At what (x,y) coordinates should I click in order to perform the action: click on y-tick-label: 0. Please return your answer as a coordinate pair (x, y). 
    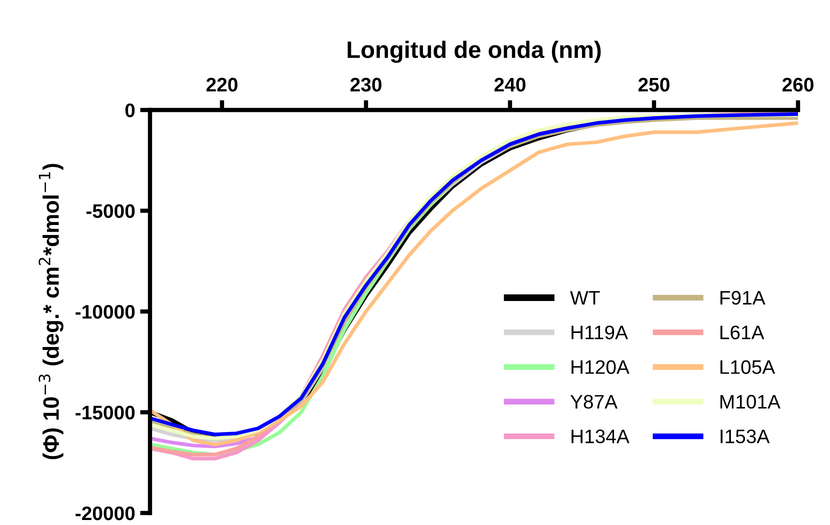
    Looking at the image, I should click on (130, 110).